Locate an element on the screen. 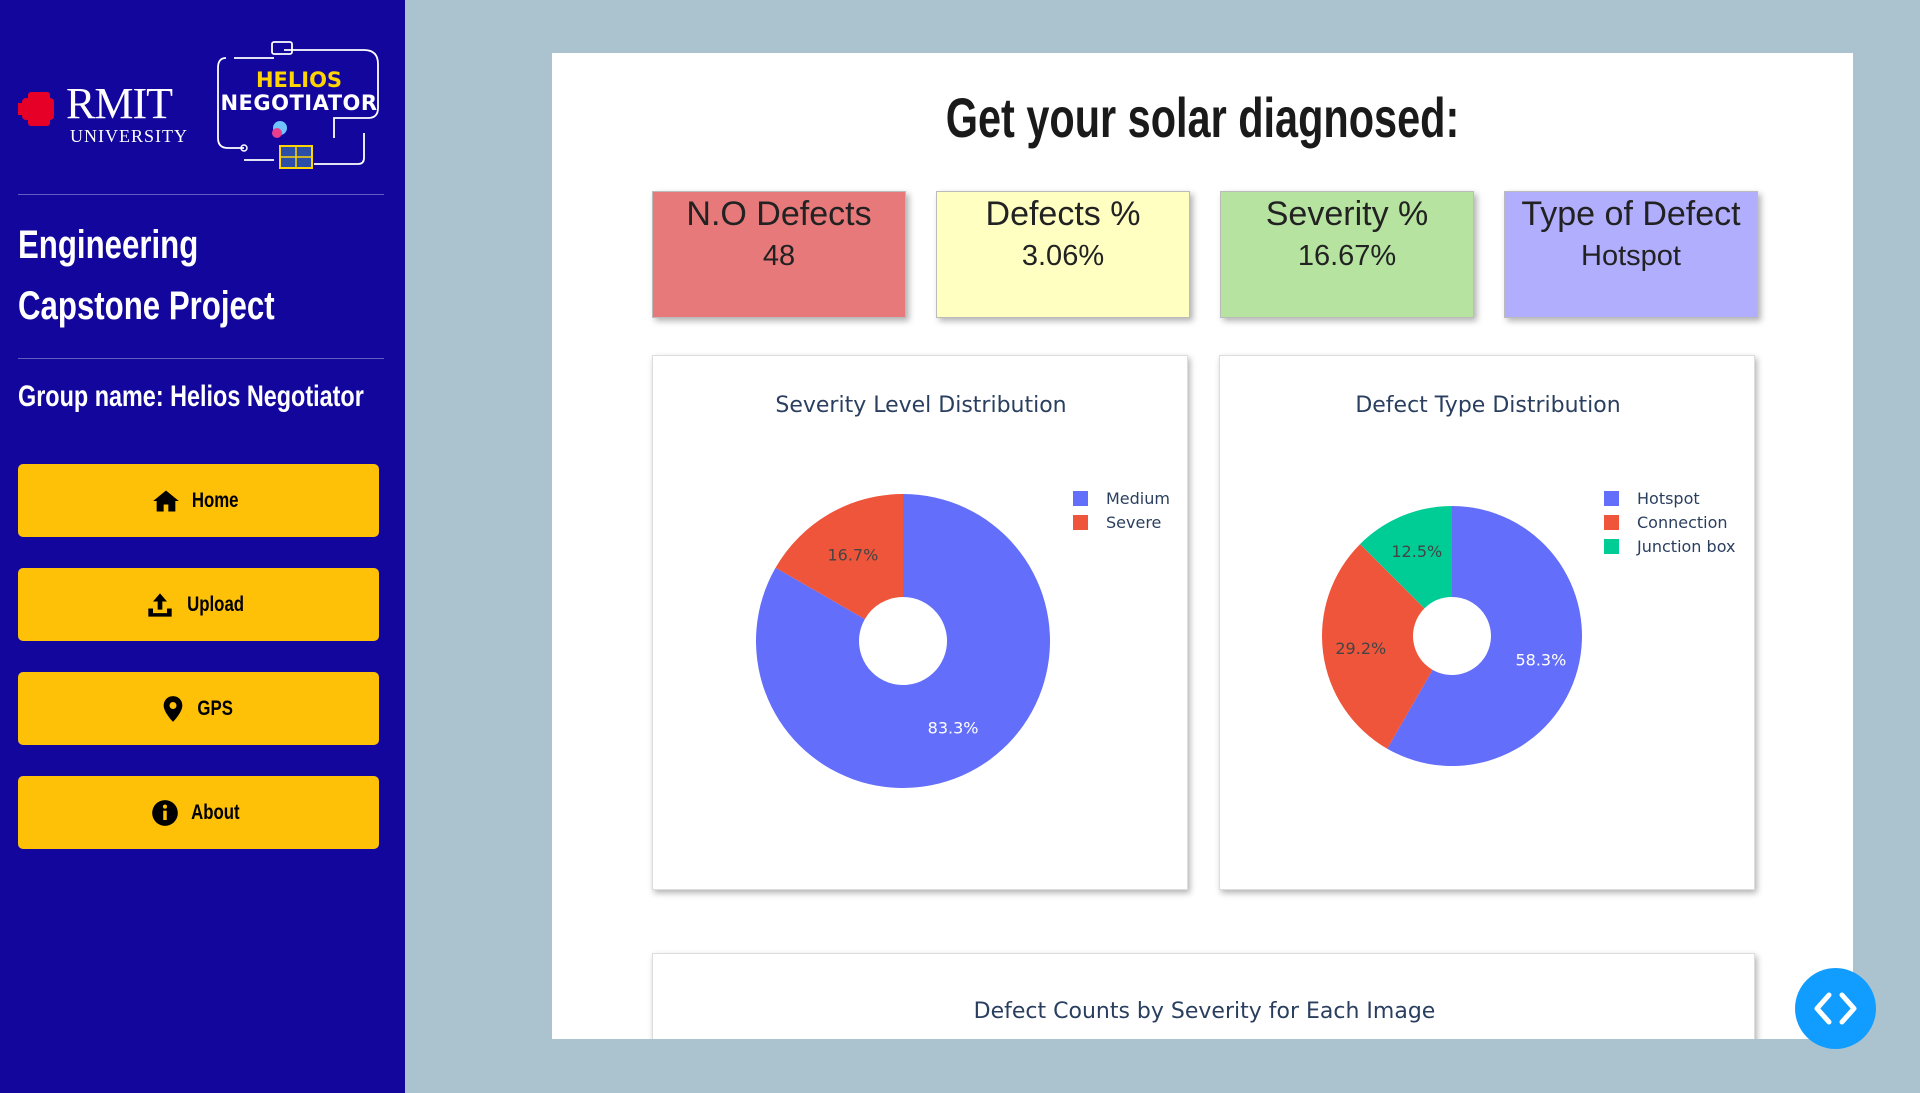 Image resolution: width=1920 pixels, height=1093 pixels. pie-slice-severe is located at coordinates (839, 557).